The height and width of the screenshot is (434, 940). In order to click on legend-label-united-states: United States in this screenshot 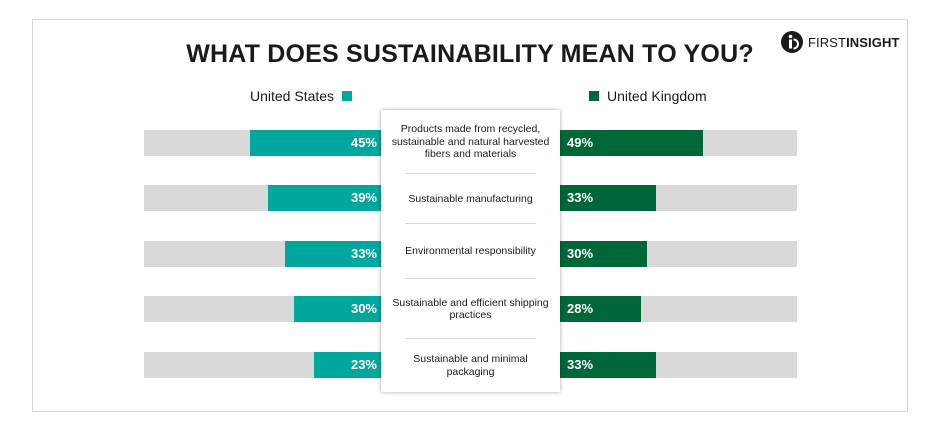, I will do `click(292, 96)`.